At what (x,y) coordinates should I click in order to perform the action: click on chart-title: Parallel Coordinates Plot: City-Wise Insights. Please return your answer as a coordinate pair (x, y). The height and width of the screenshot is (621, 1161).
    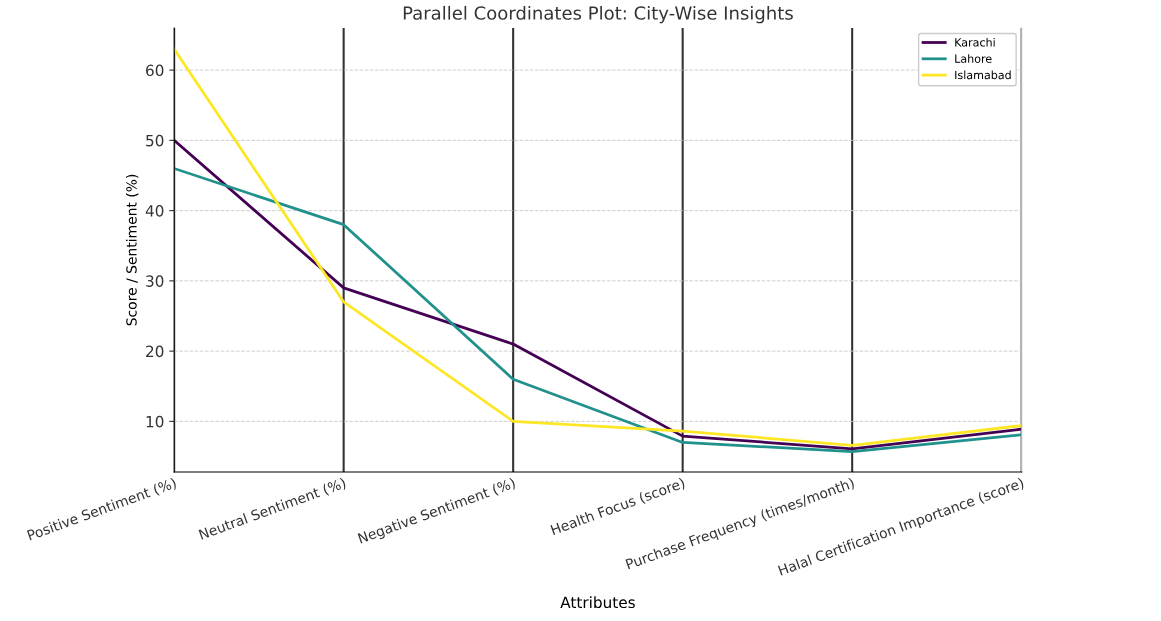
    Looking at the image, I should click on (598, 14).